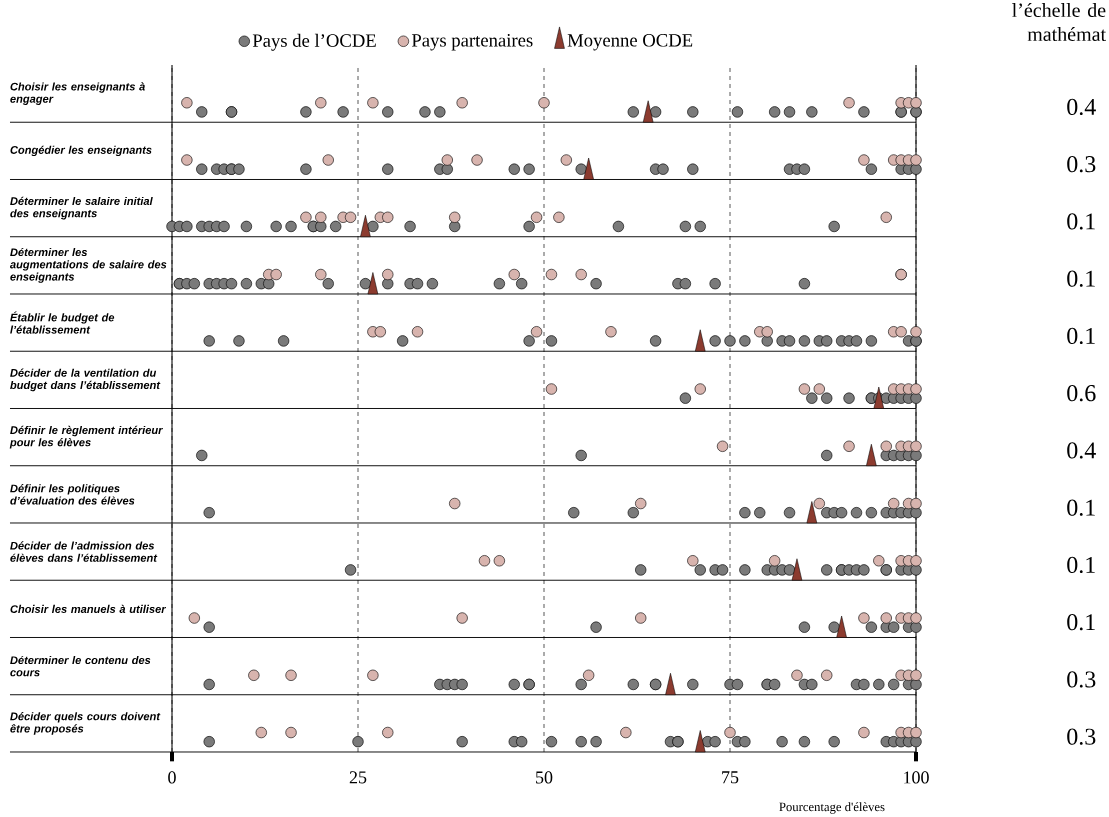  Describe the element at coordinates (88, 608) in the screenshot. I see `y-tick-label: Choisir les manuels à utiliser` at that location.